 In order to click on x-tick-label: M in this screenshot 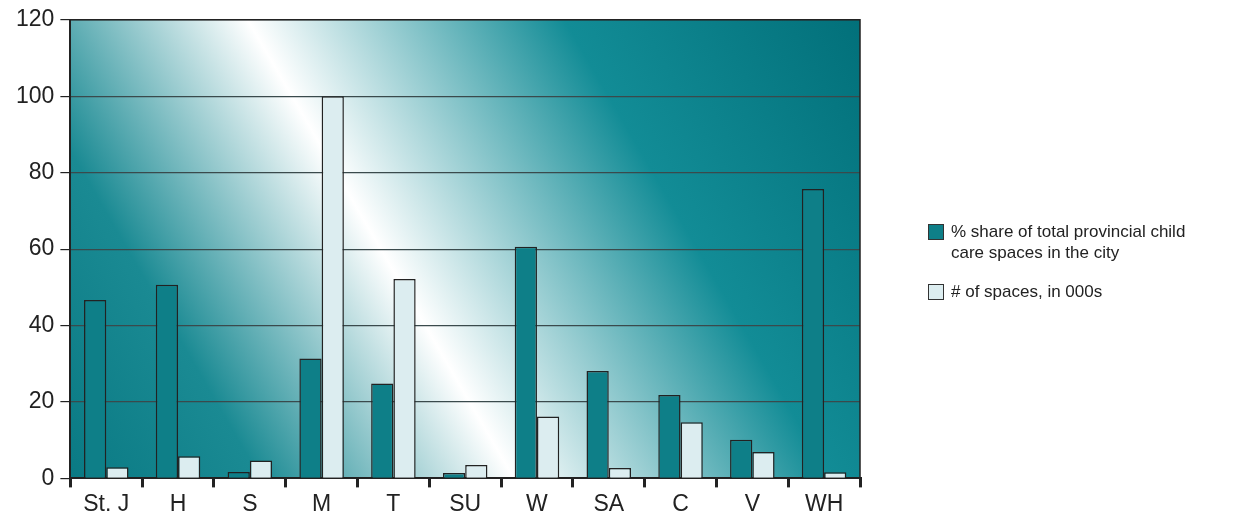, I will do `click(322, 502)`.